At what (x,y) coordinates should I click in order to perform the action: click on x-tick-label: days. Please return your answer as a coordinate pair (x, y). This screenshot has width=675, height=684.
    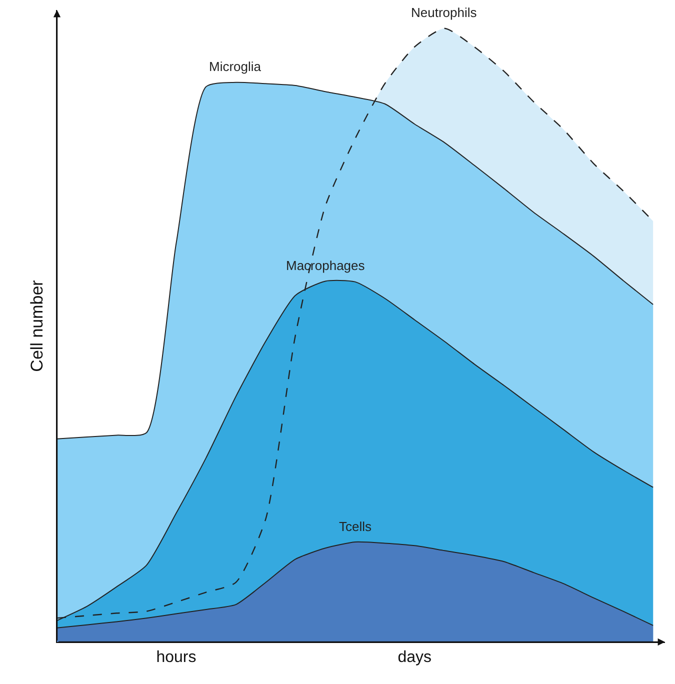
    Looking at the image, I should click on (415, 657).